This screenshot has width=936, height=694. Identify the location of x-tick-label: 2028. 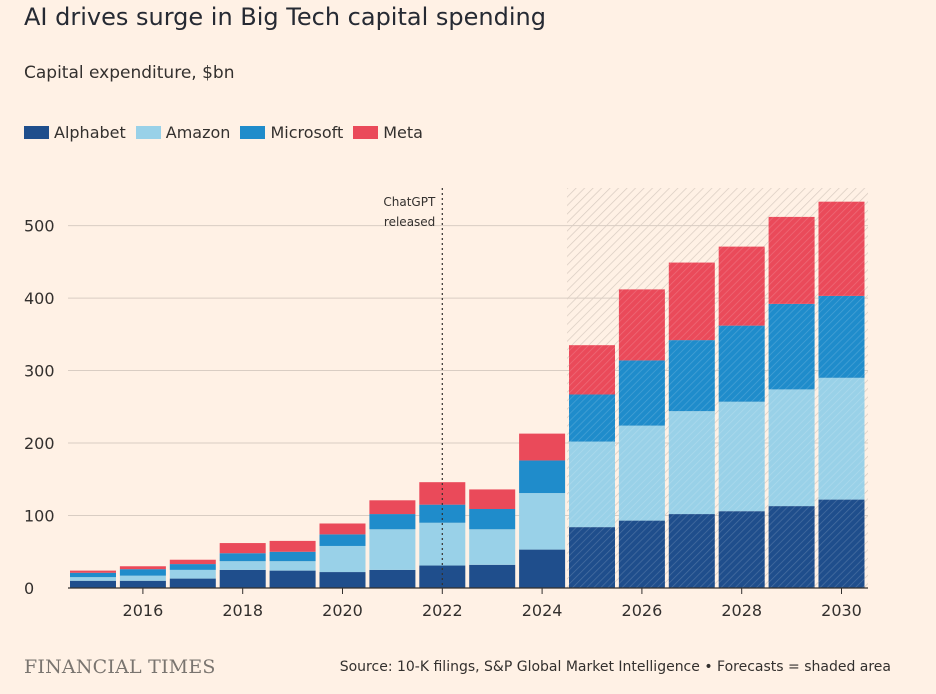
(741, 610).